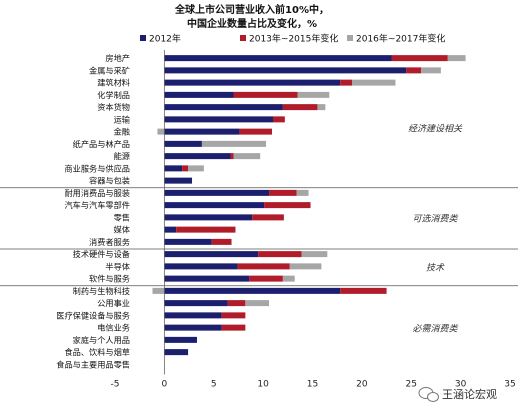  What do you see at coordinates (122, 156) in the screenshot?
I see `category-label-8: 能源` at bounding box center [122, 156].